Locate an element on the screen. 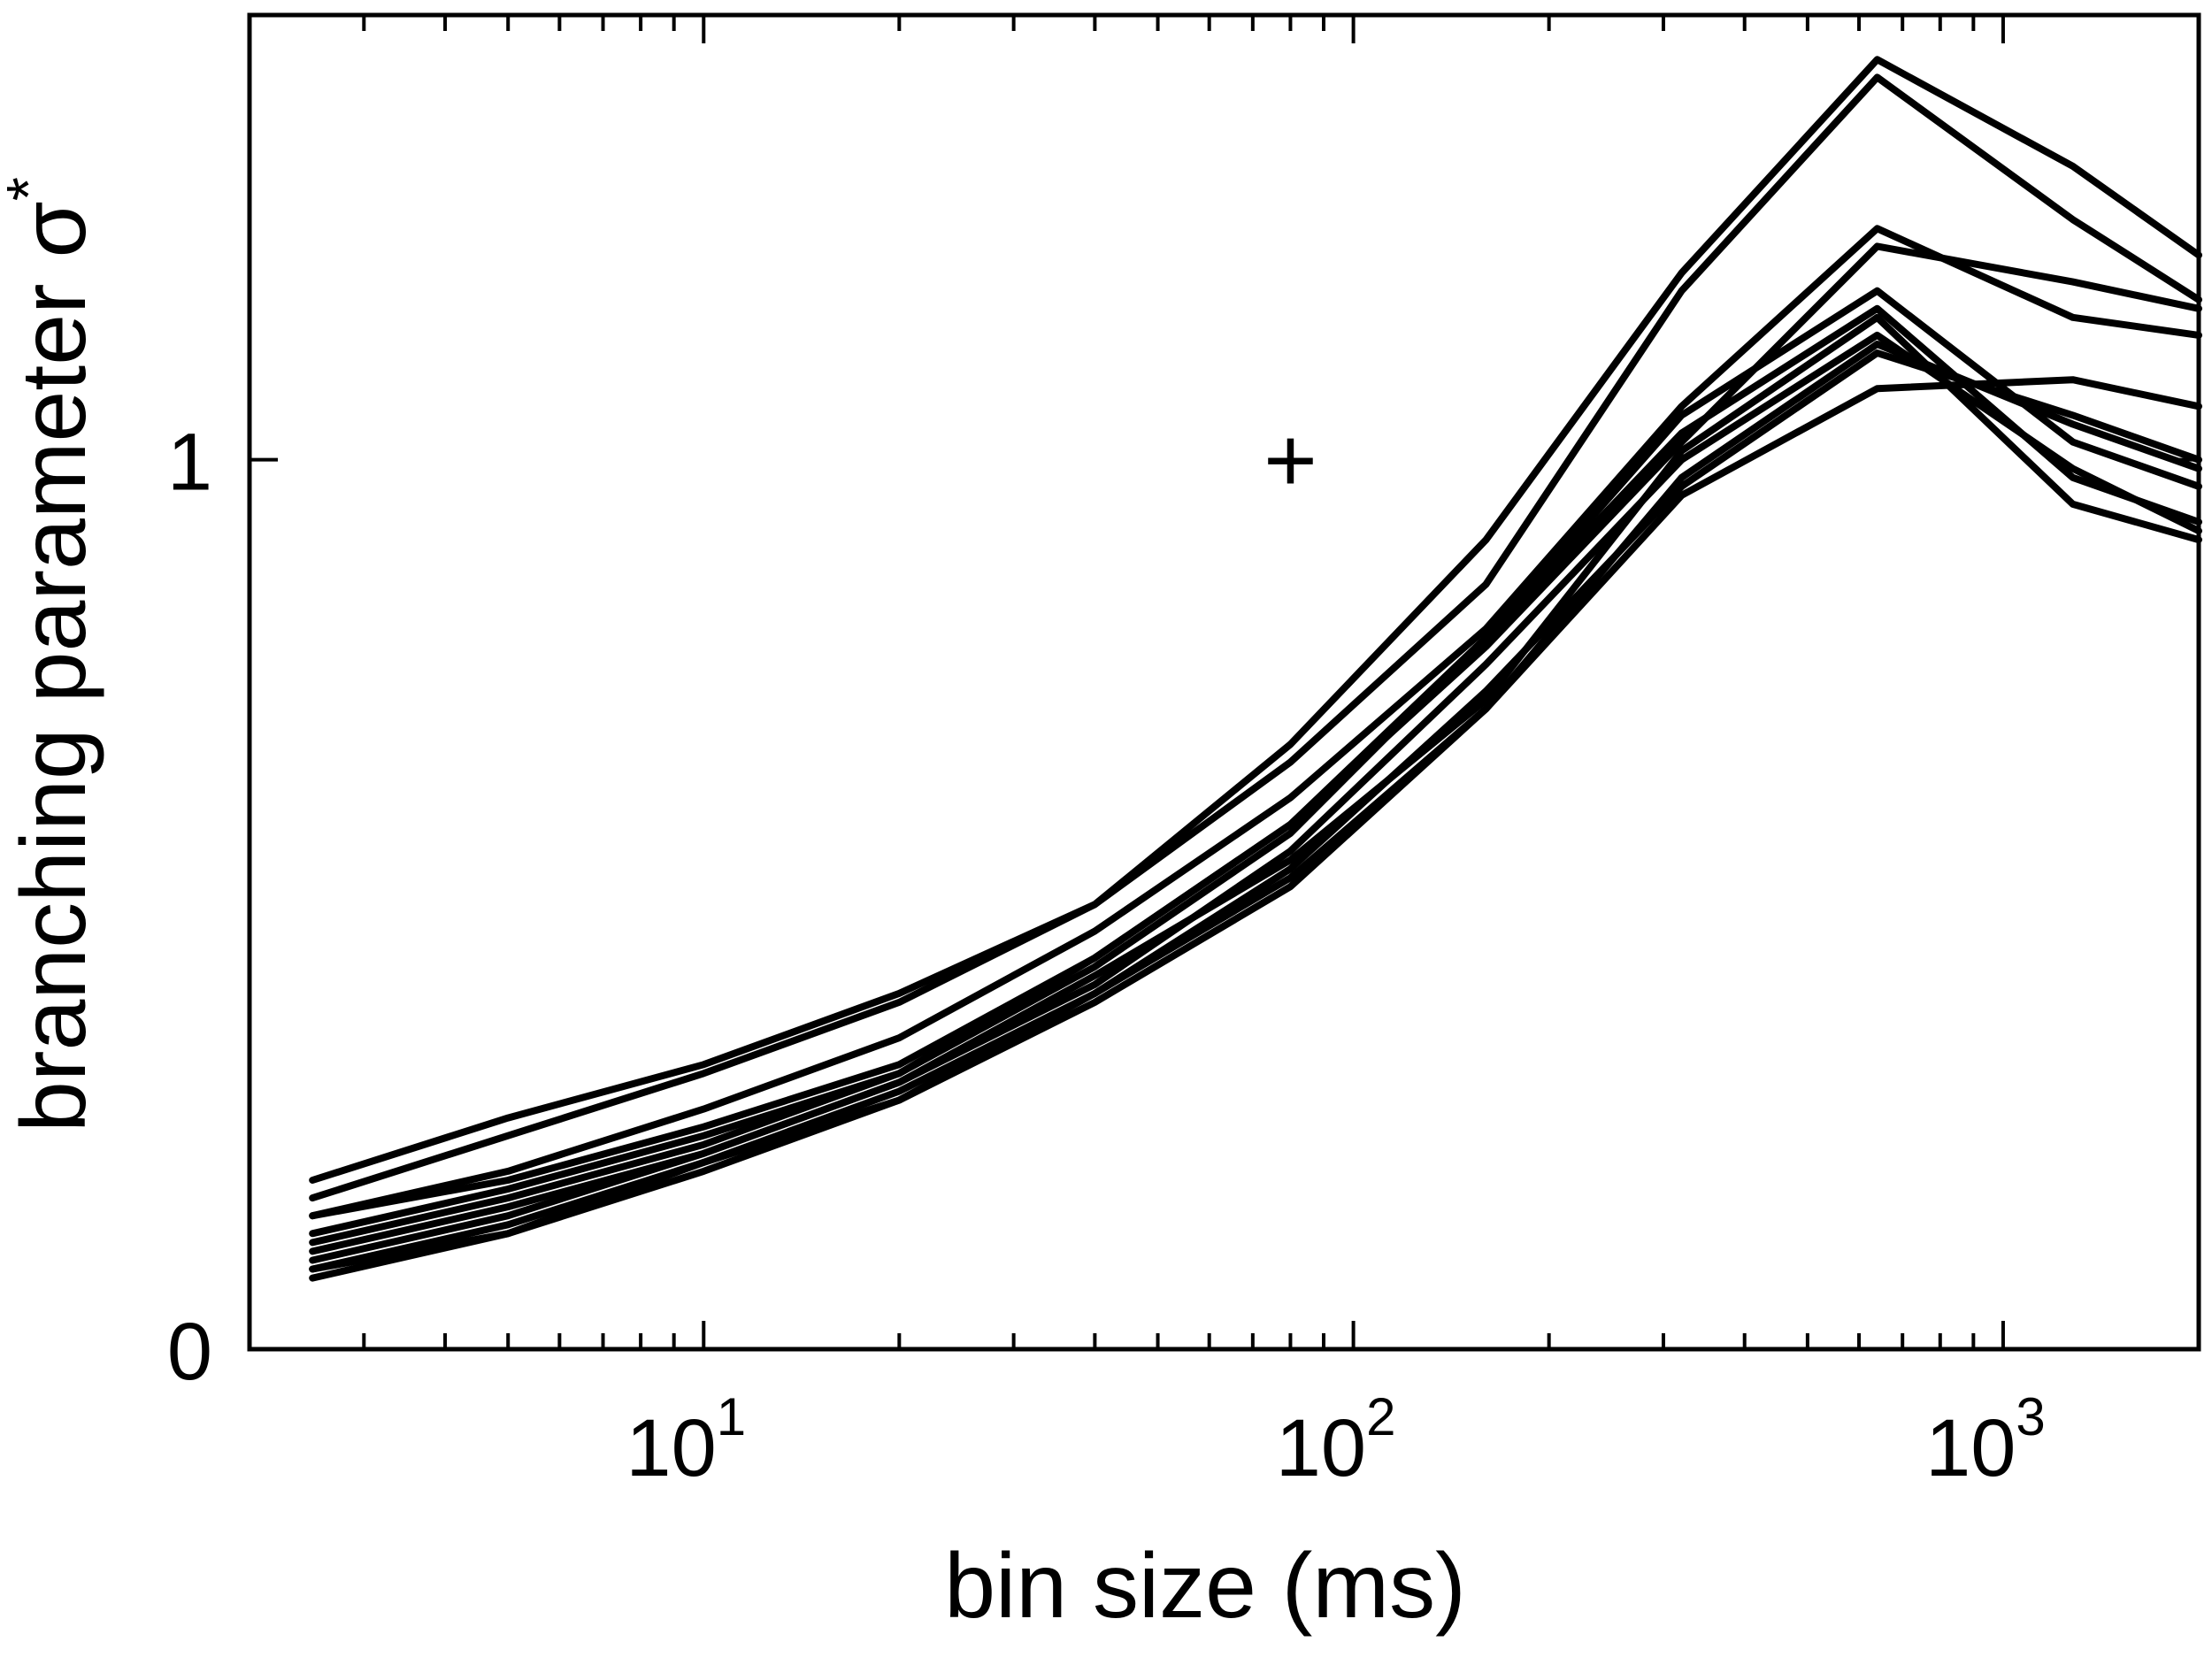 The height and width of the screenshot is (1665, 2212). x-tick-exponent: 2 is located at coordinates (1380, 1416).